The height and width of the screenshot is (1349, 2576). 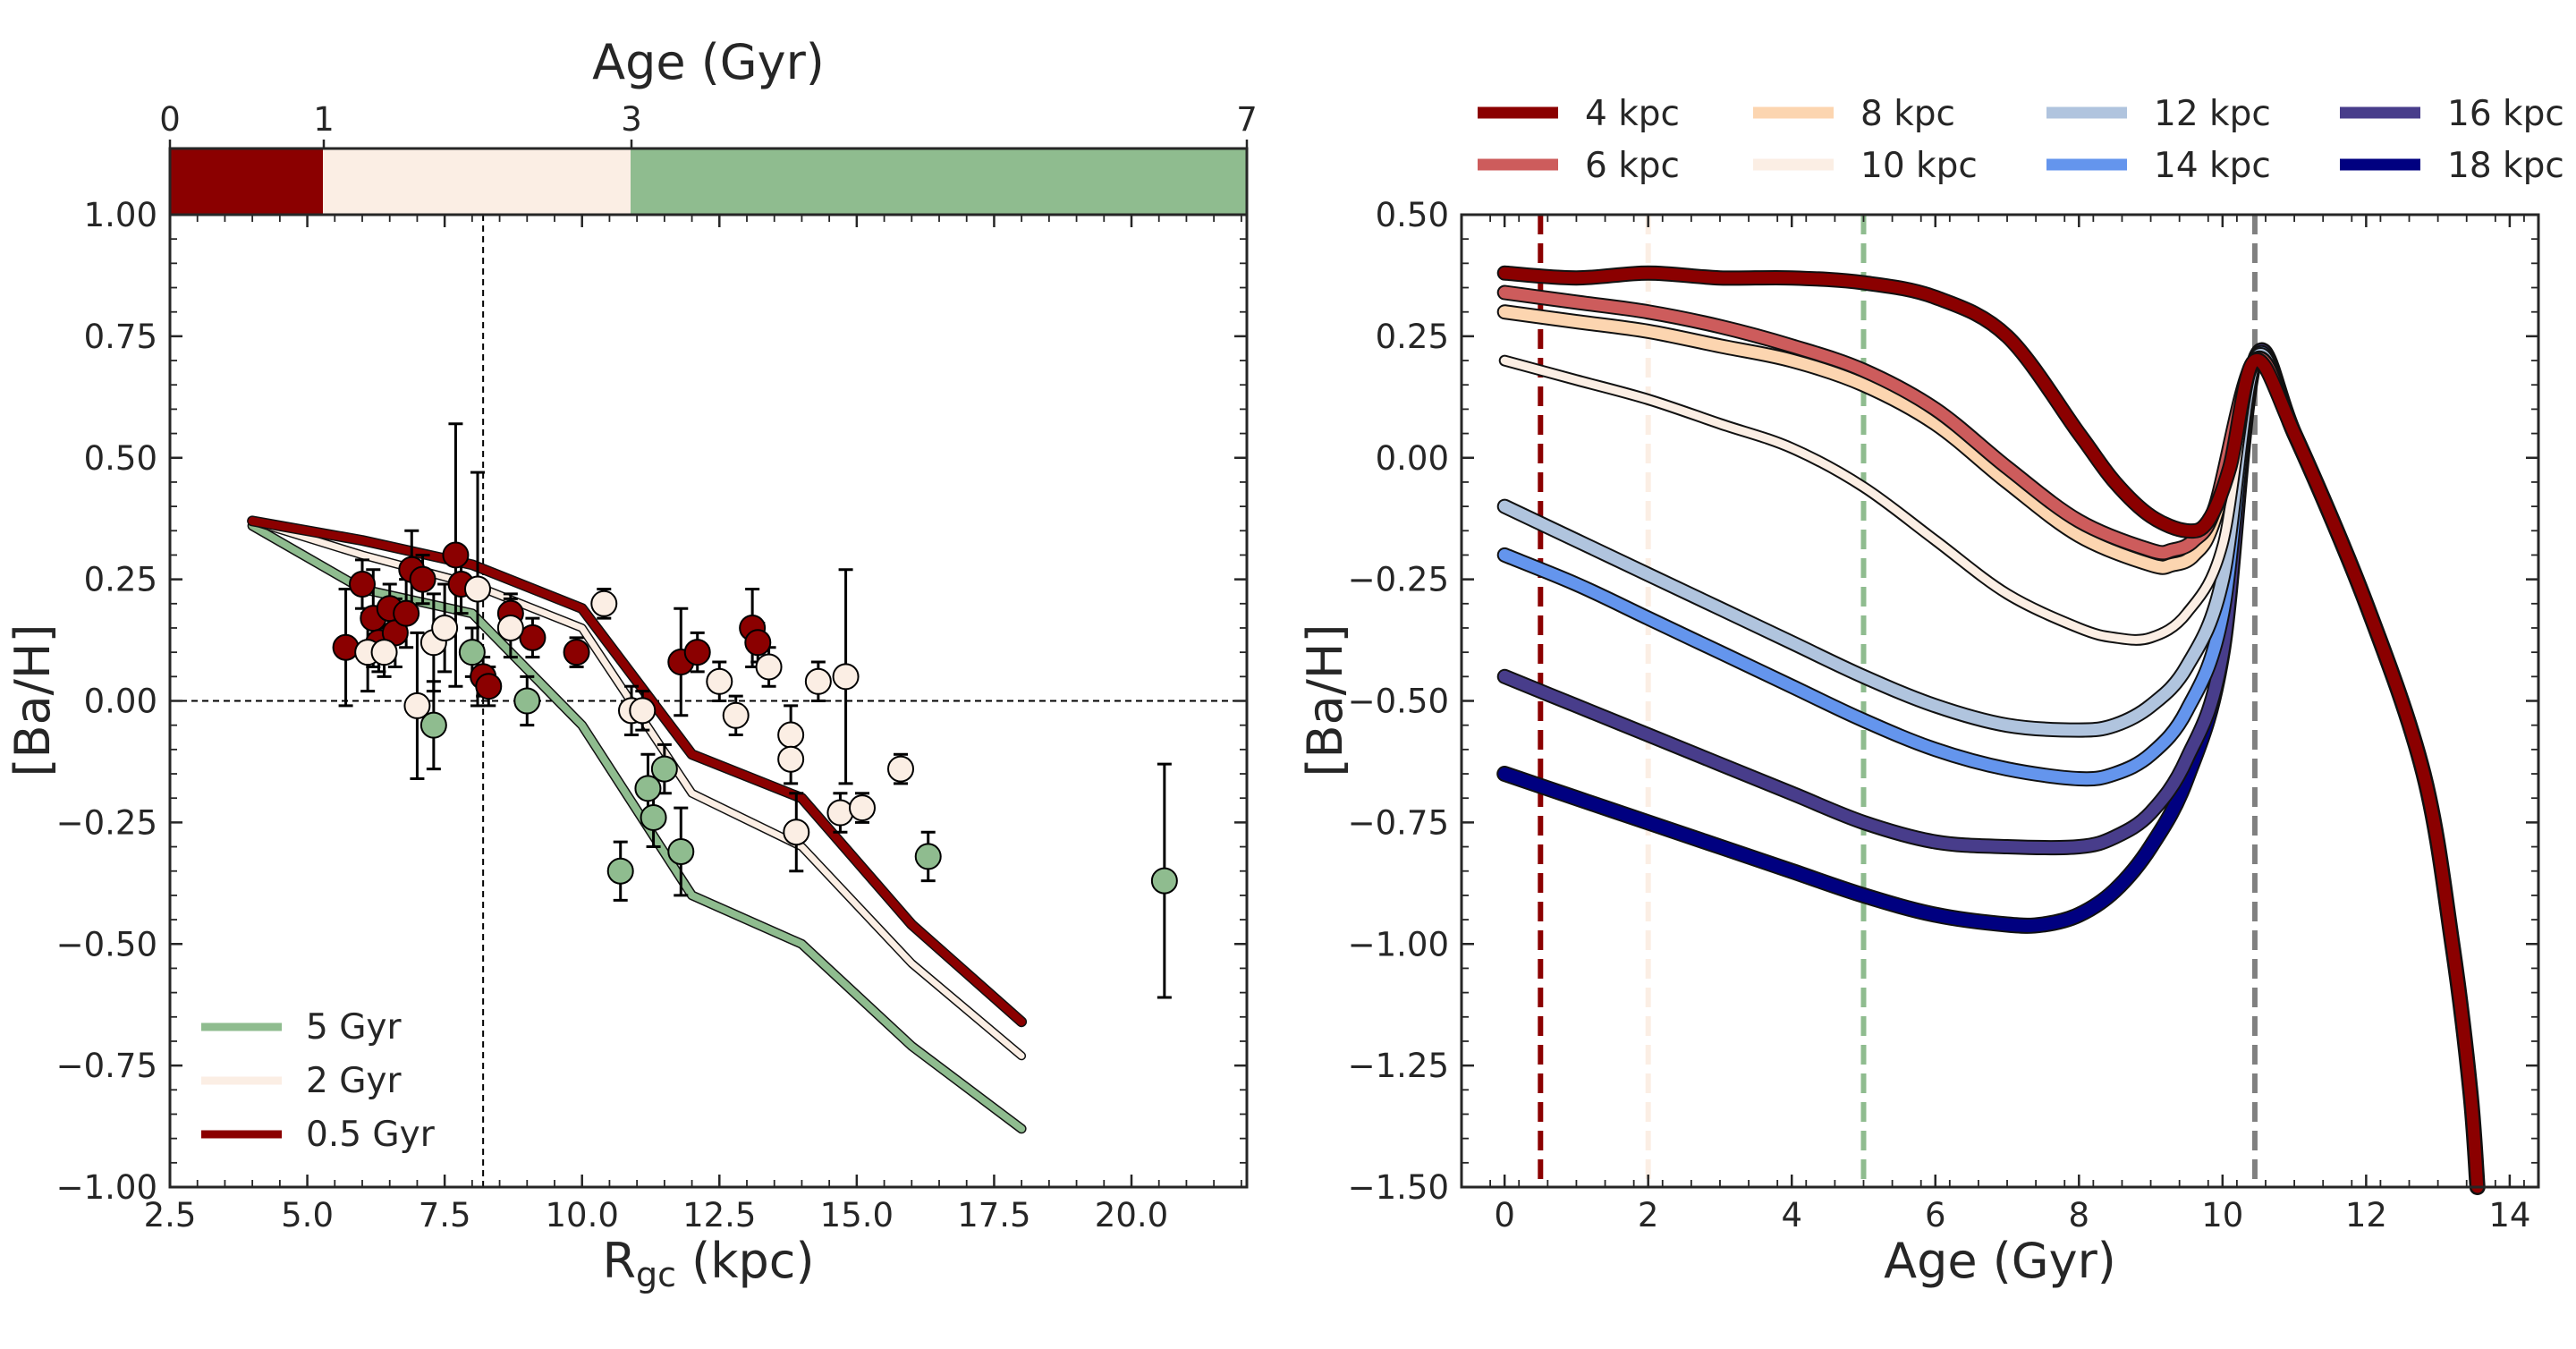 I want to click on left-ytick-label: 1.00, so click(x=120, y=215).